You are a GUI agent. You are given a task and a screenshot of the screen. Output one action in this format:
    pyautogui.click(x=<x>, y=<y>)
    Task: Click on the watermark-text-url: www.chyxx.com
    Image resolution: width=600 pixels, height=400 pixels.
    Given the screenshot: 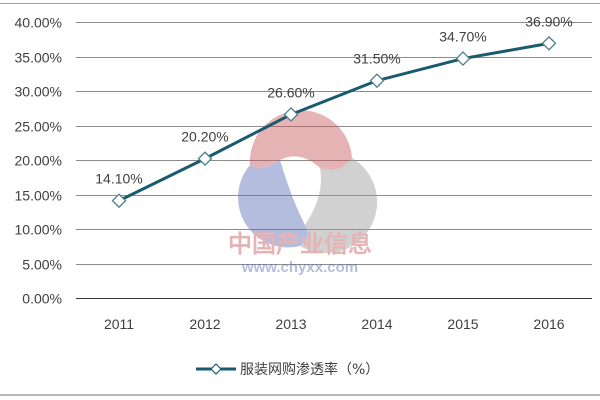 What is the action you would take?
    pyautogui.click(x=299, y=267)
    